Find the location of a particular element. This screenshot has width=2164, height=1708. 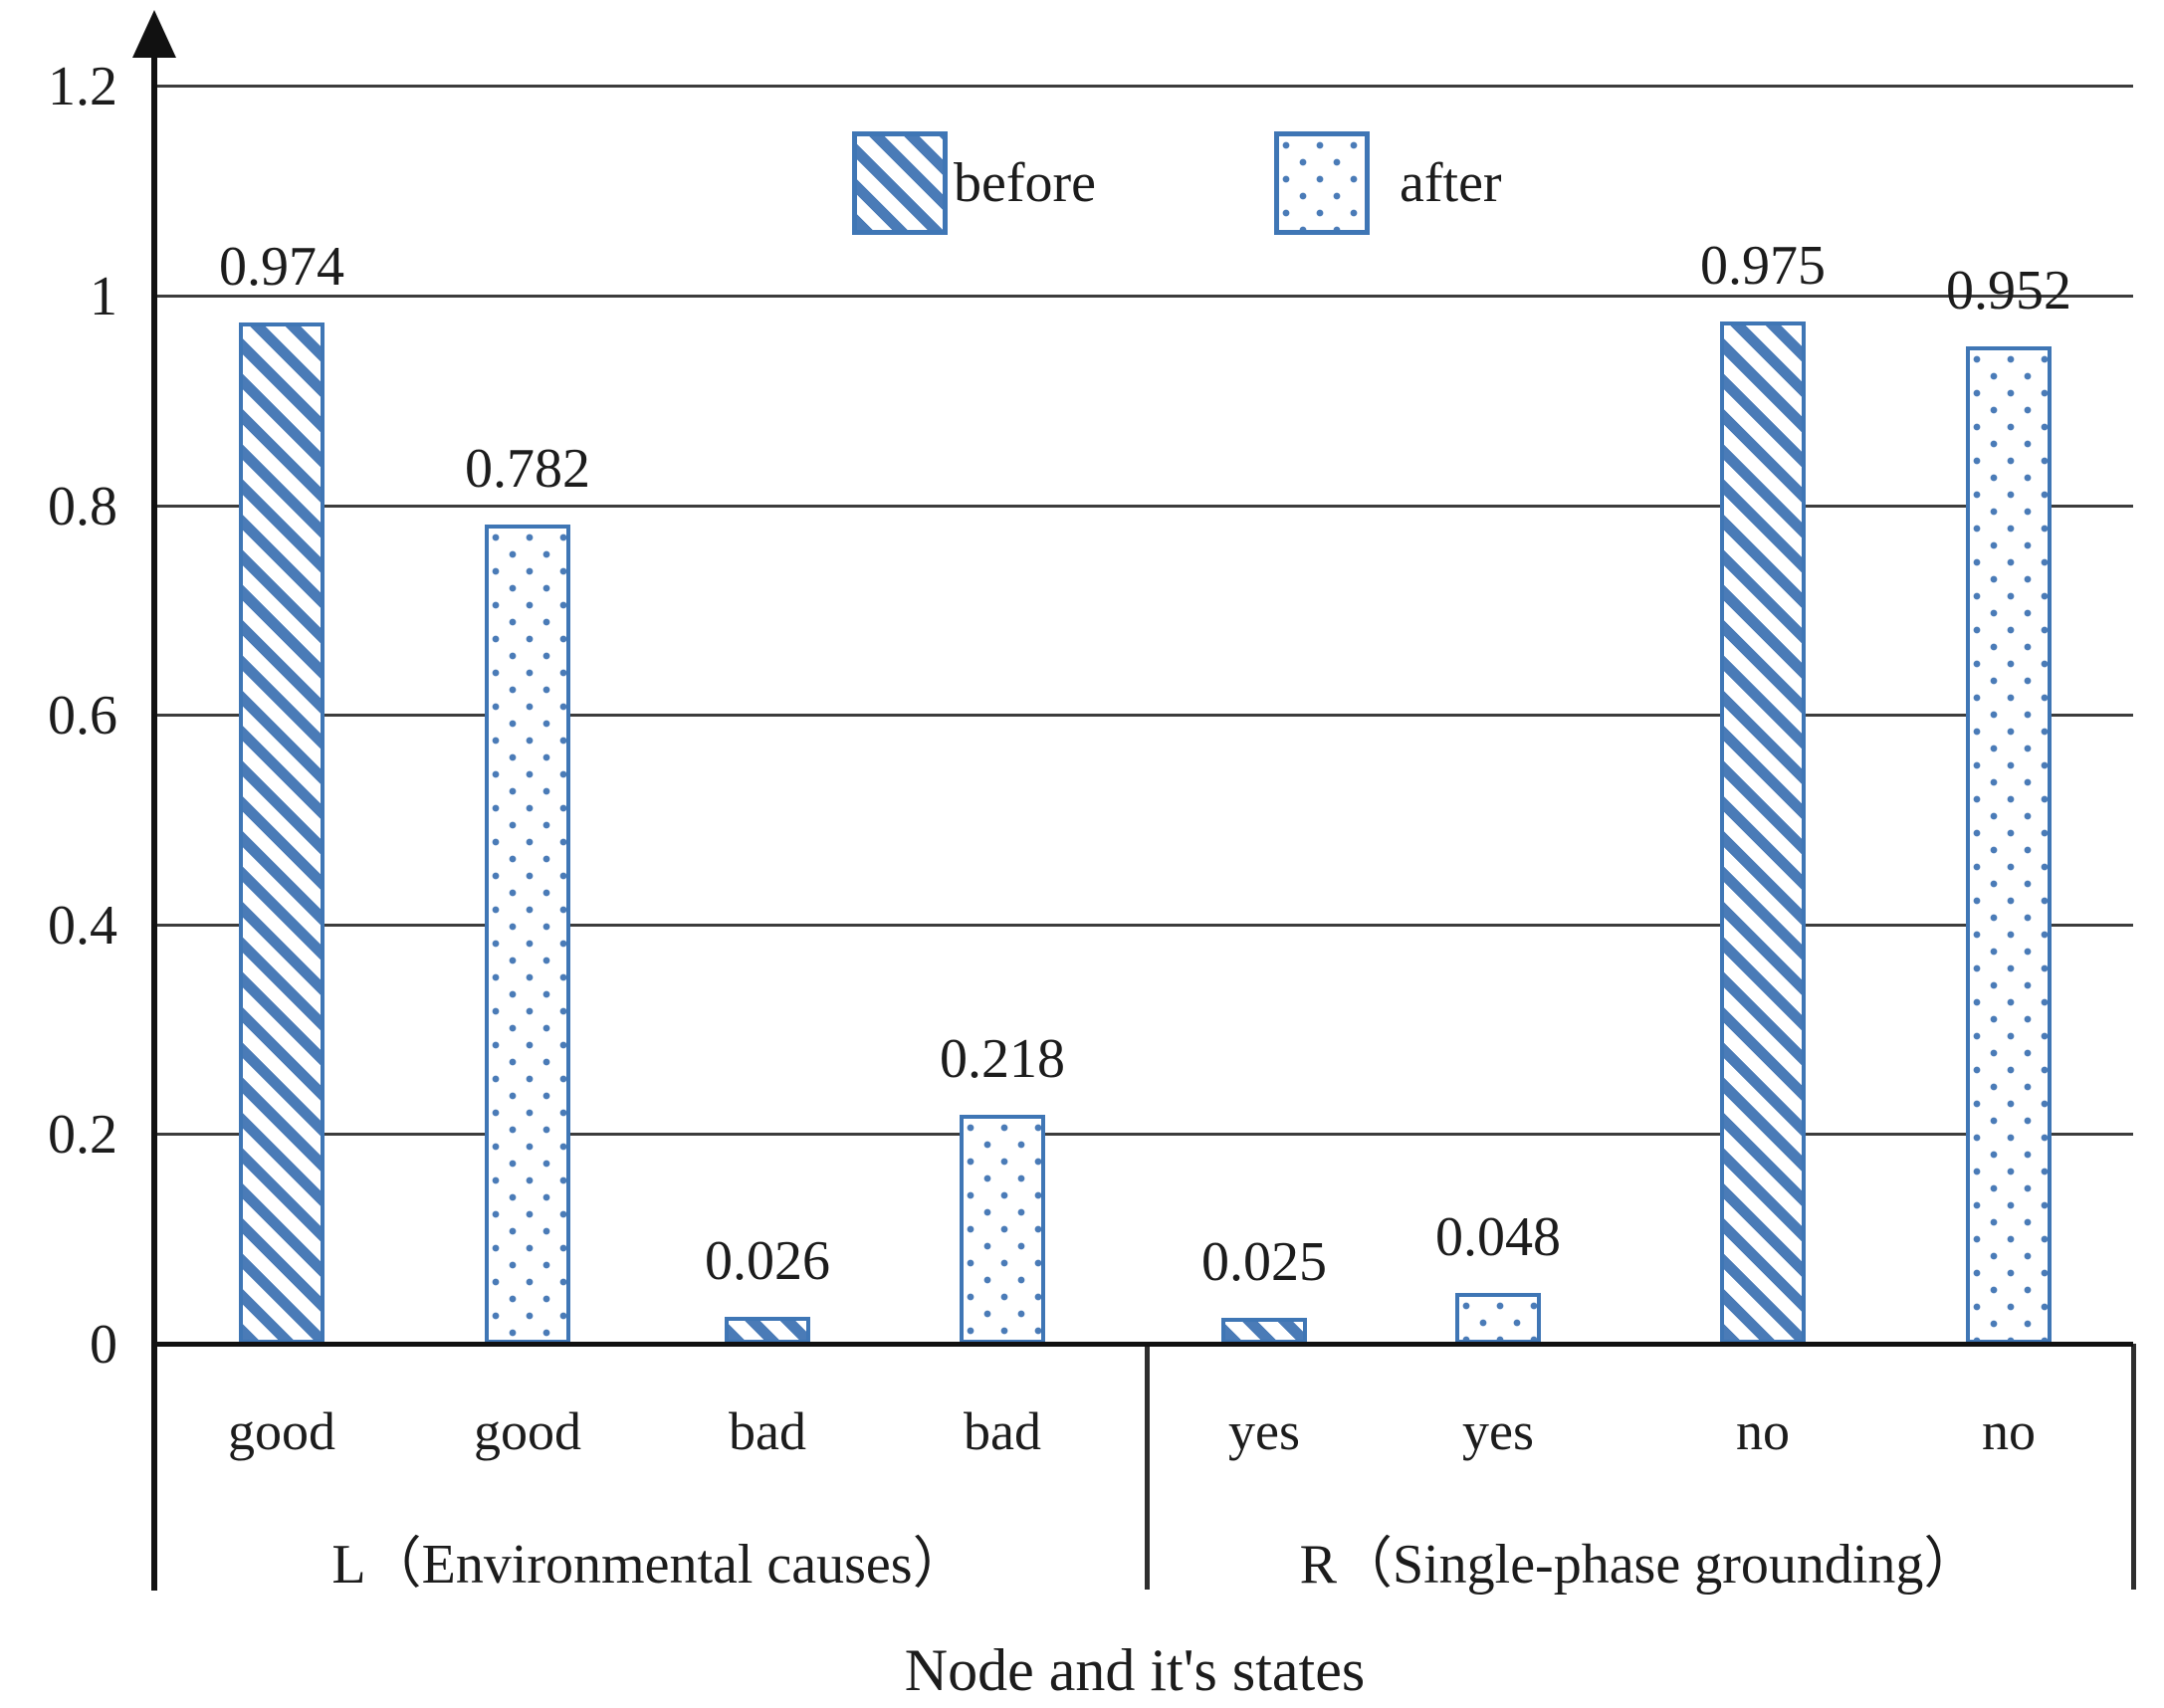

bar-bad-before is located at coordinates (767, 1330).